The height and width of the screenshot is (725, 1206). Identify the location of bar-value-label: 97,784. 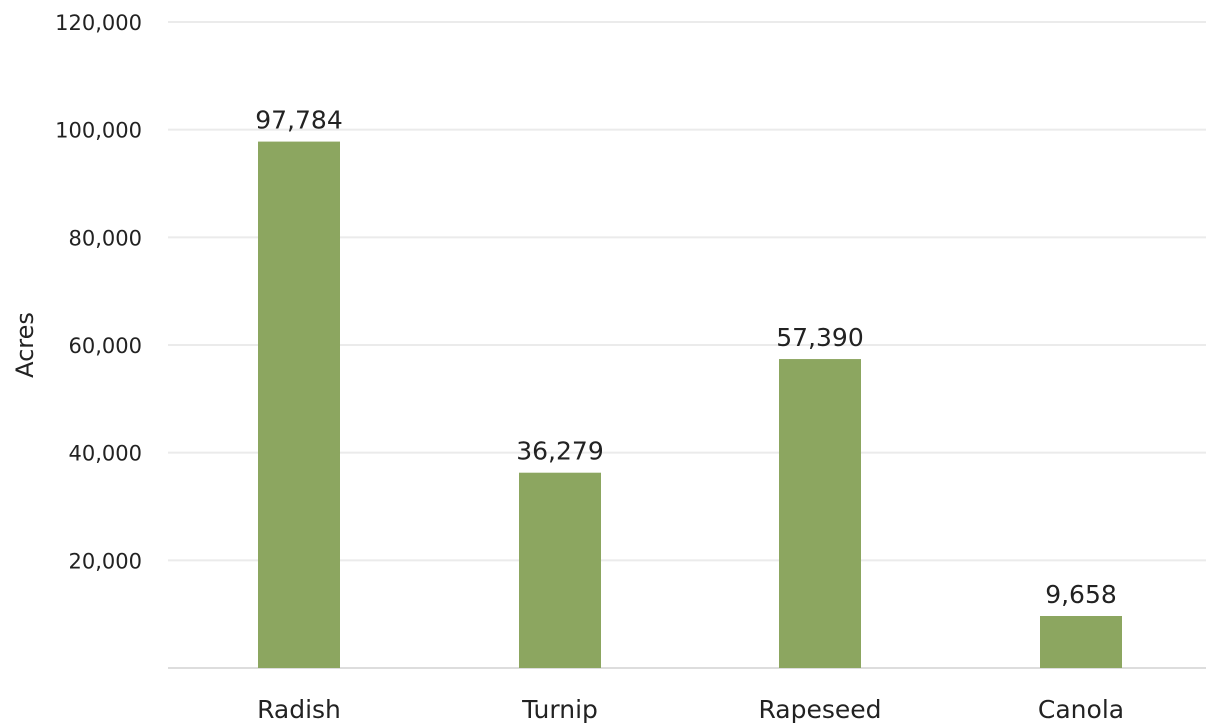
(298, 120).